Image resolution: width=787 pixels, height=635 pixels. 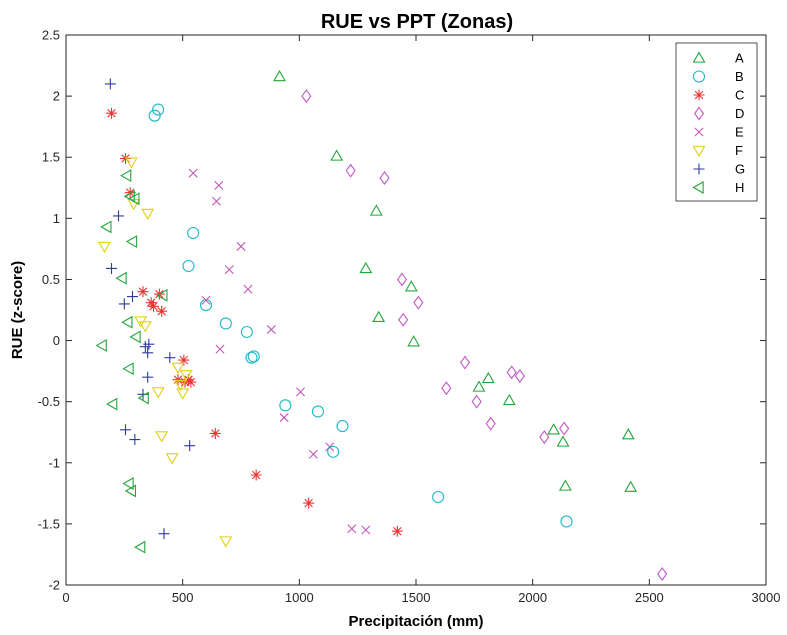 What do you see at coordinates (51, 35) in the screenshot?
I see `y-tick-label: 2.5` at bounding box center [51, 35].